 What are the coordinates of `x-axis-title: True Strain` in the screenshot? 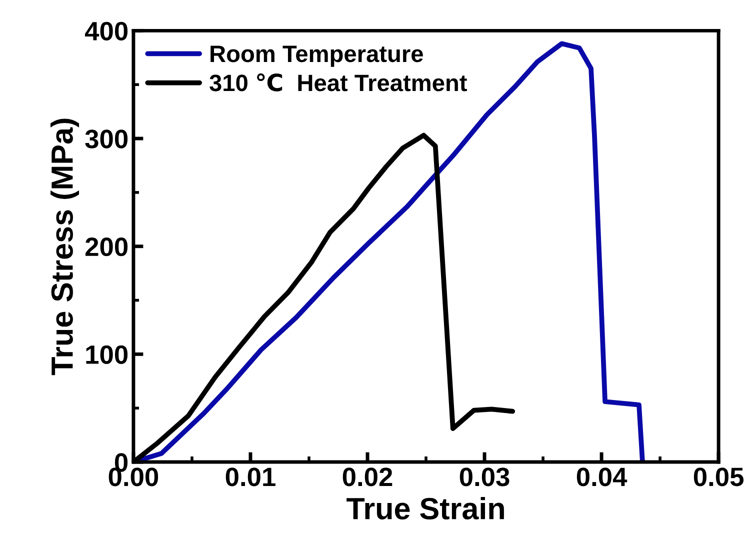 It's located at (425, 508).